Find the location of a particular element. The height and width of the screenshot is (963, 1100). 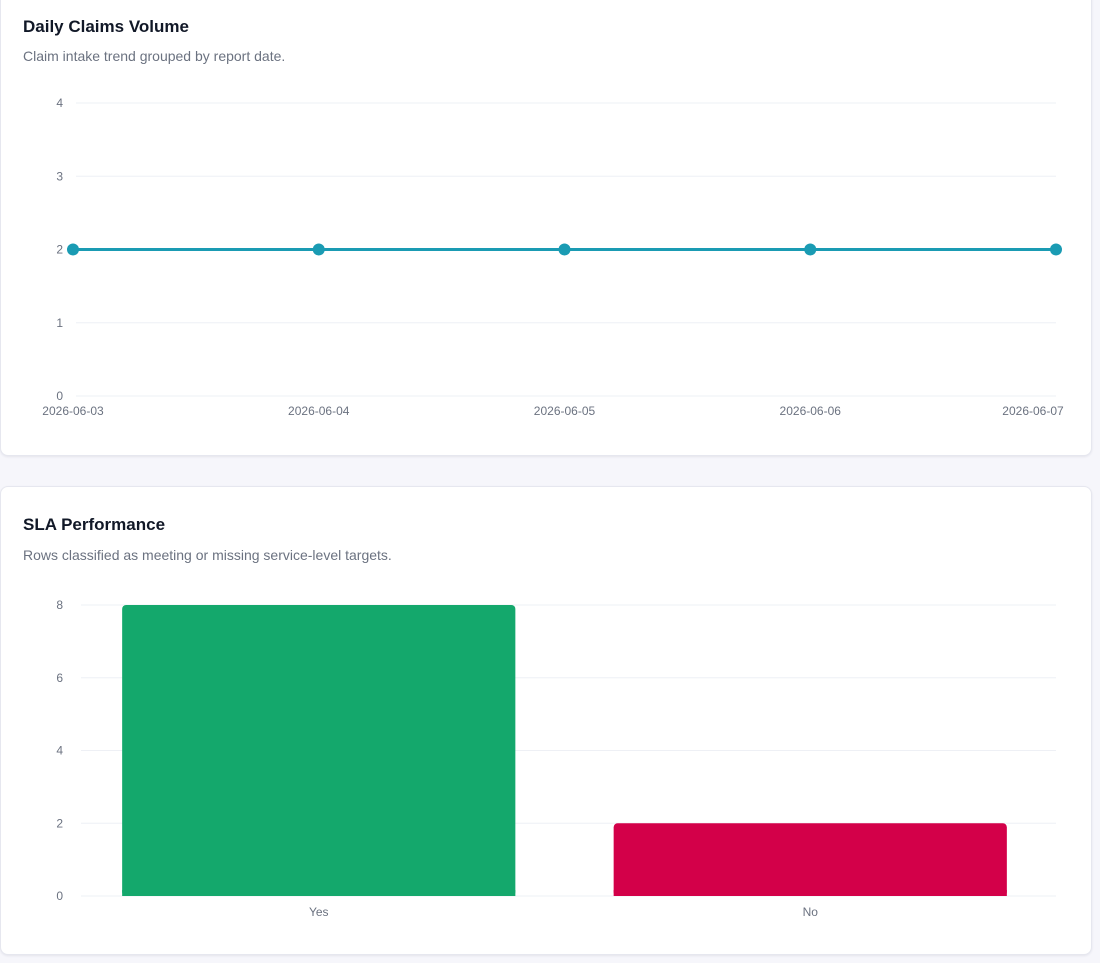

y-tick-label: 6 is located at coordinates (59, 678).